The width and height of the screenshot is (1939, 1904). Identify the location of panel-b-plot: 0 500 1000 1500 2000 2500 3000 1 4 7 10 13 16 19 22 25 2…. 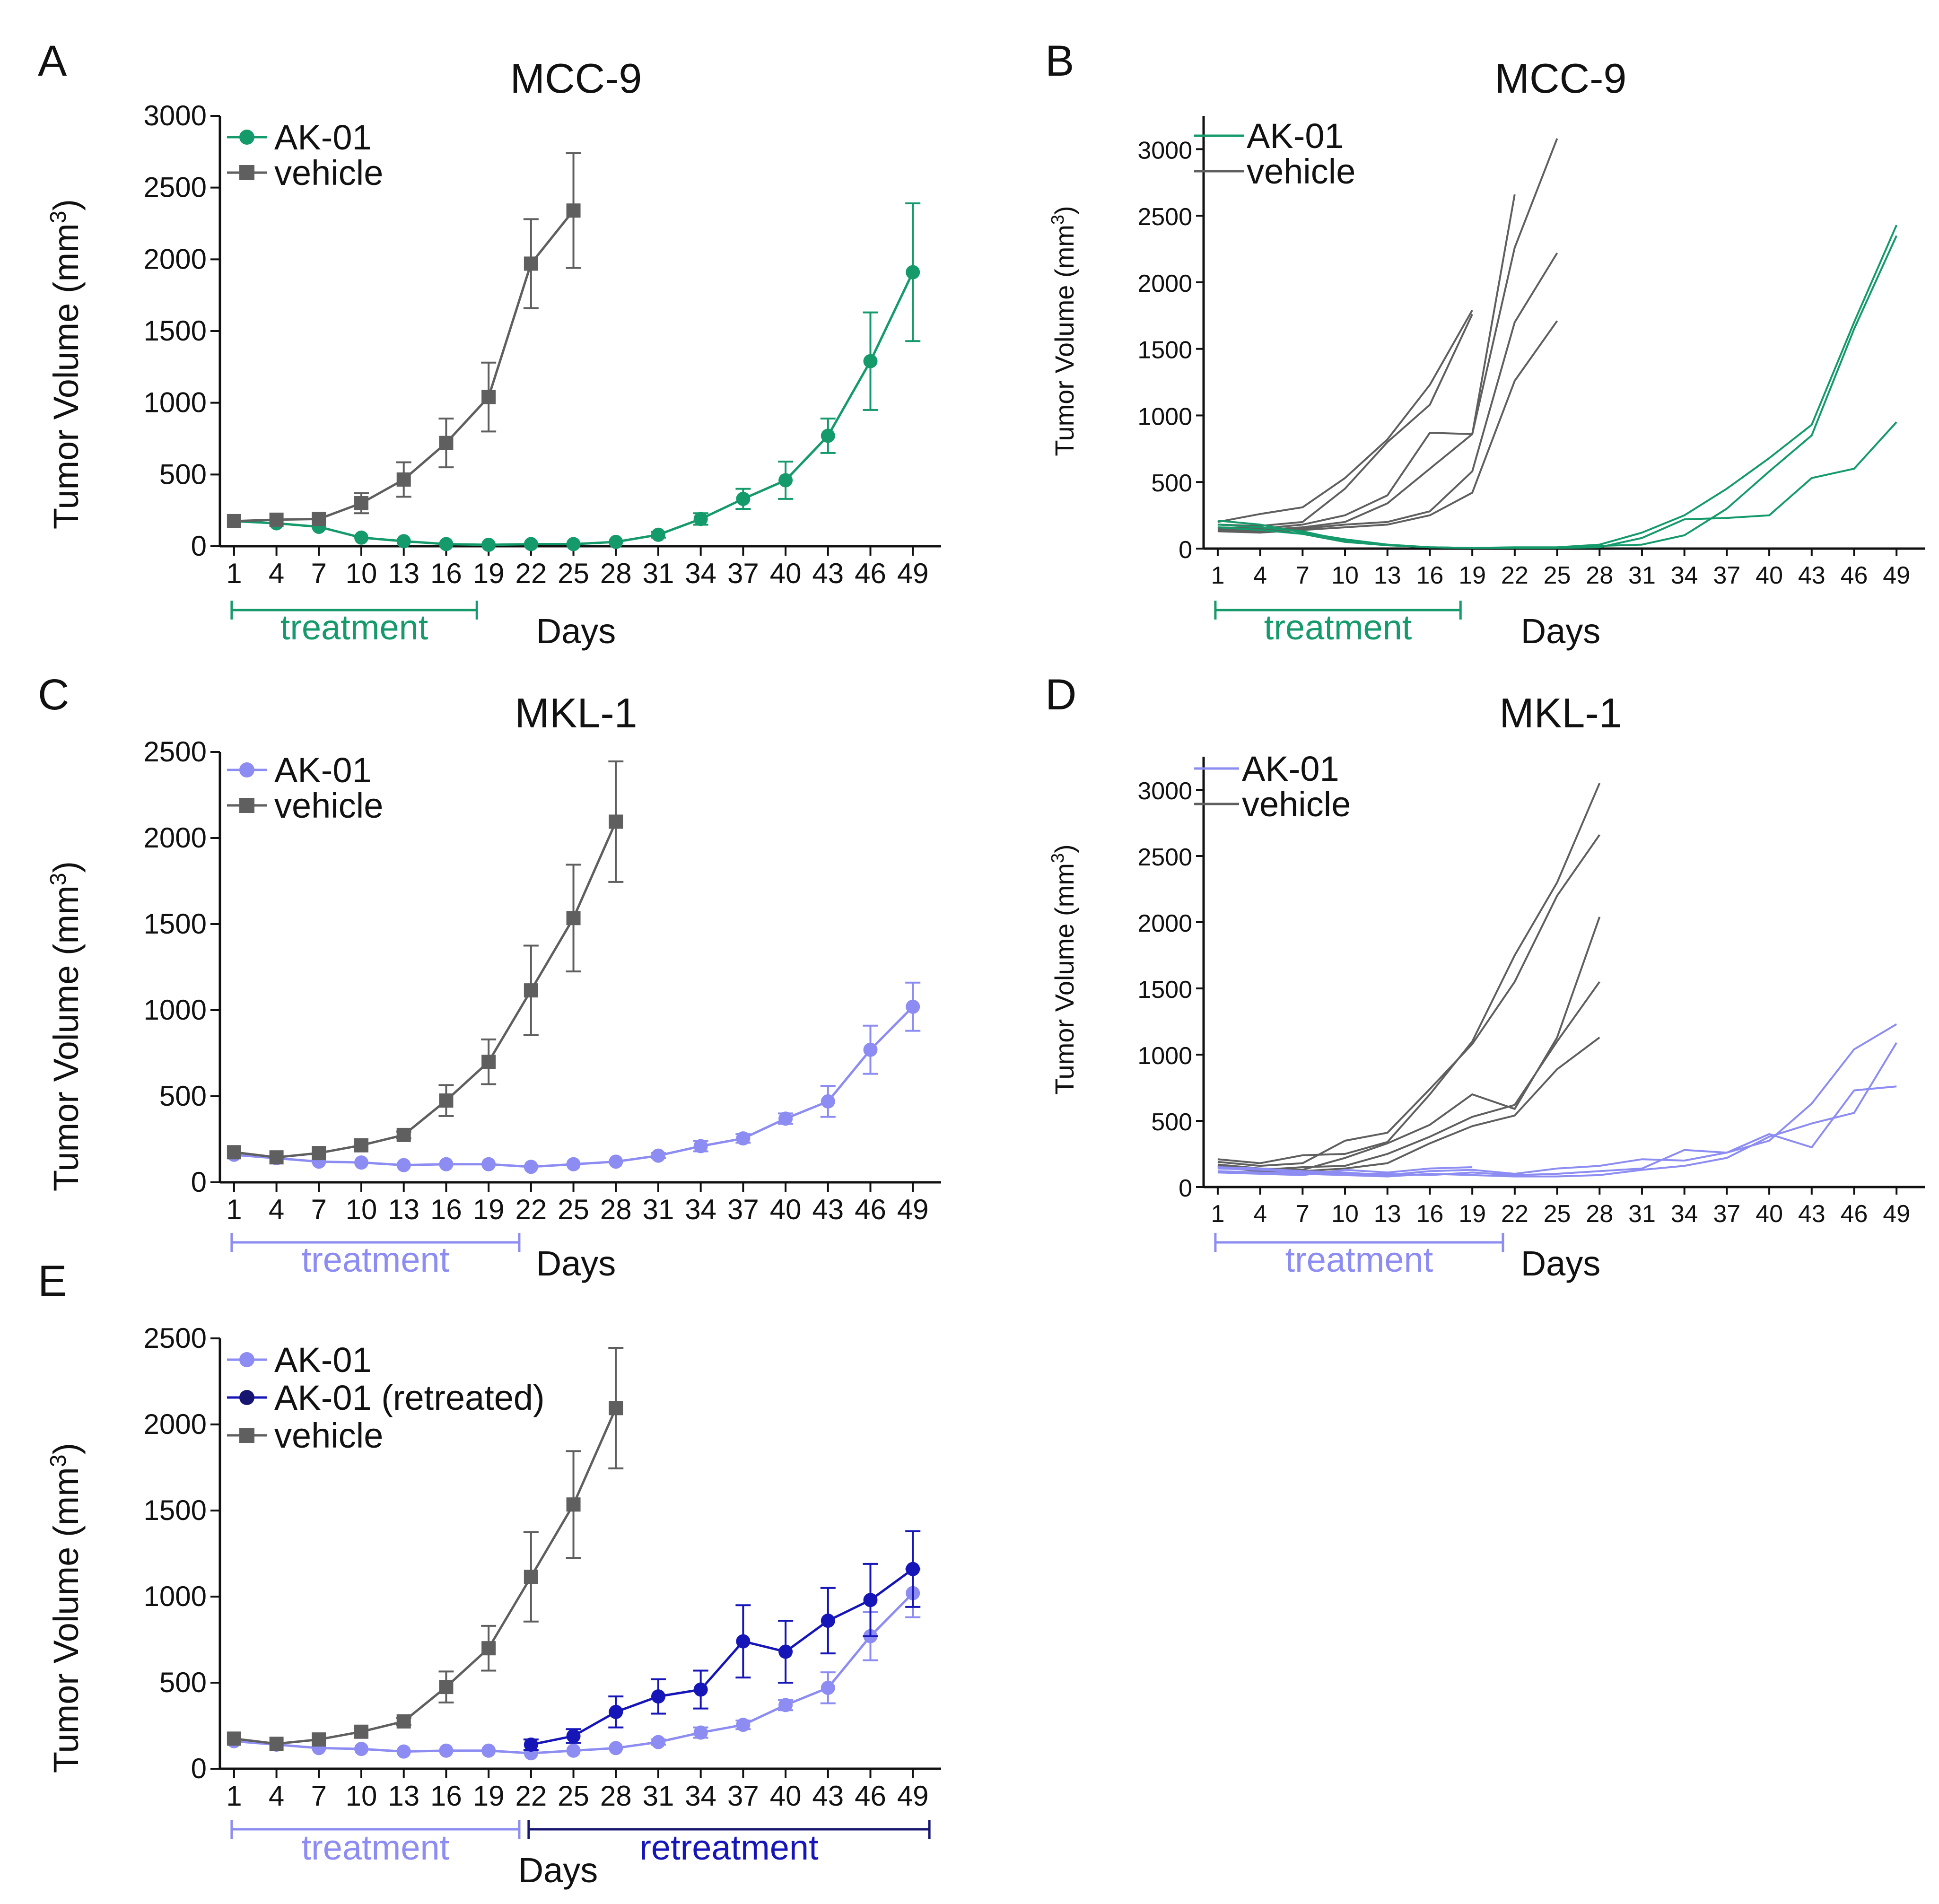
(1531, 381).